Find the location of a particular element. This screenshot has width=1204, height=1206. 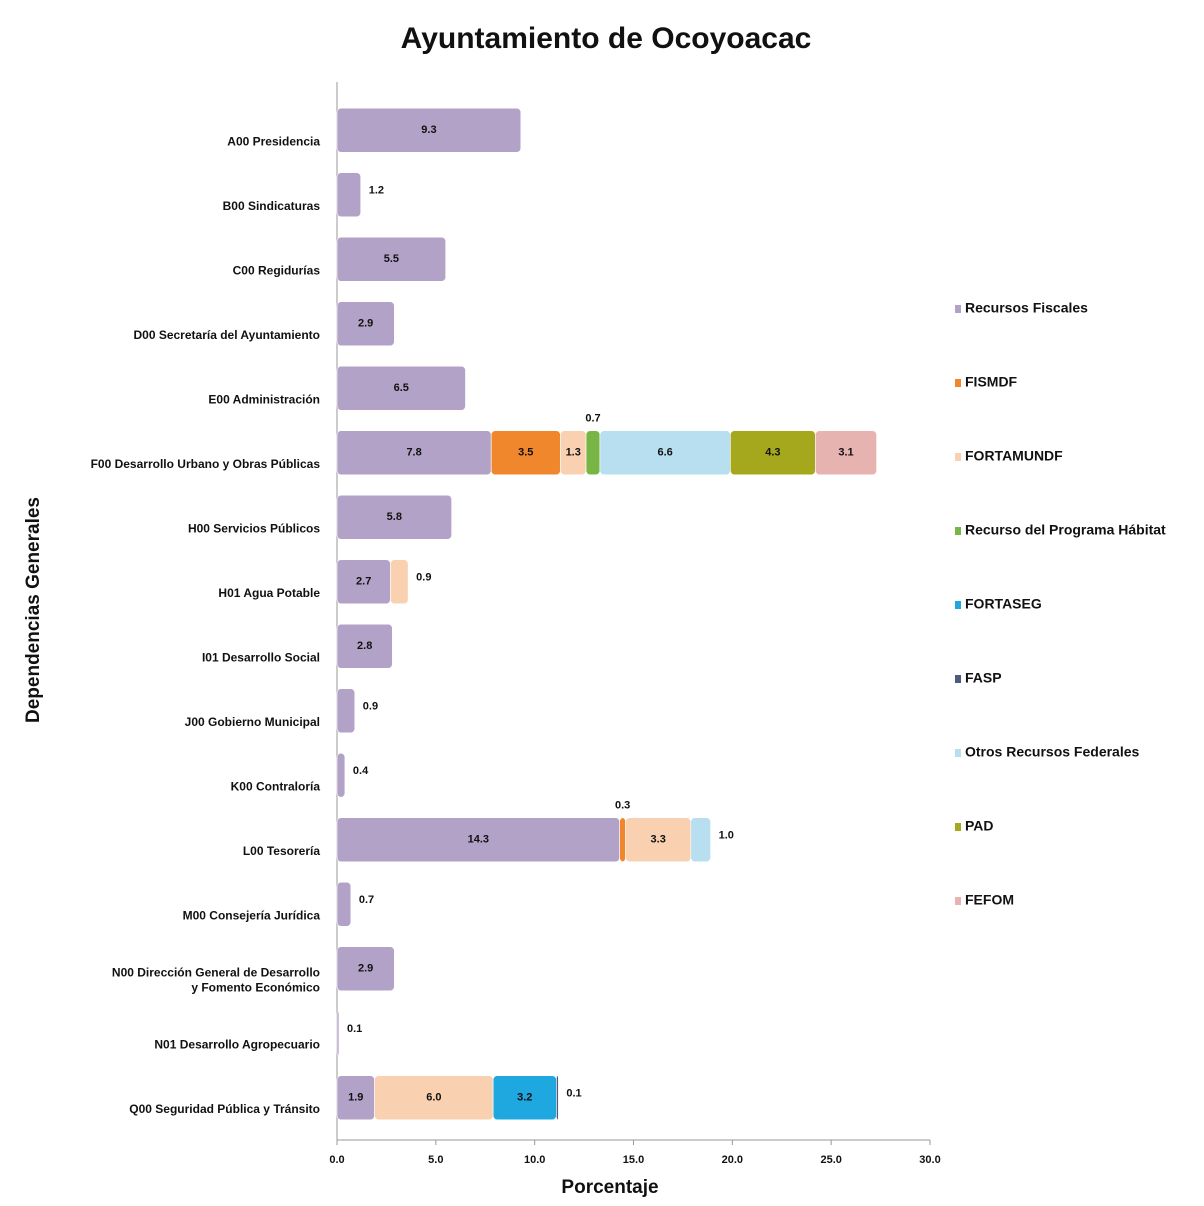

x-tick-label: 5.0 is located at coordinates (435, 1160).